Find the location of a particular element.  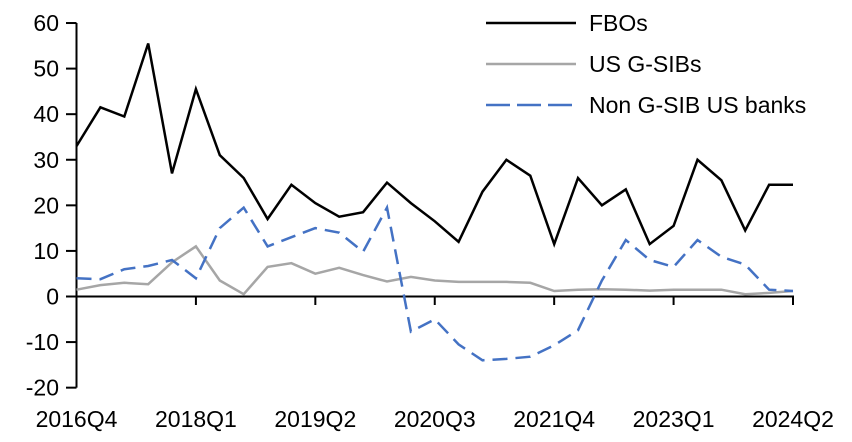

legend-label-us-gsibs: US G-SIBs is located at coordinates (645, 64).